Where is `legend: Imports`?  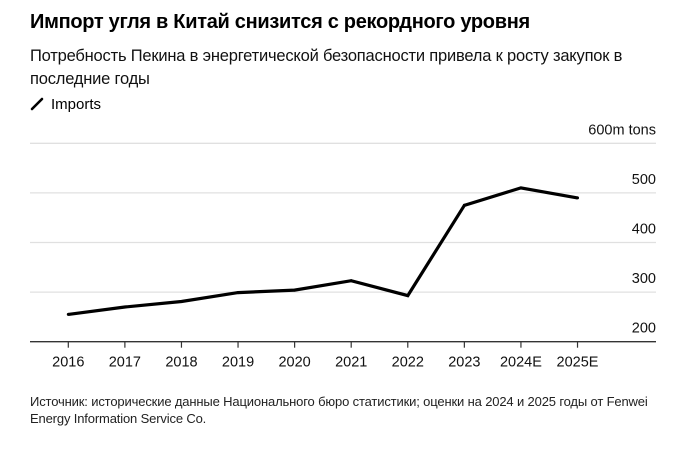
legend: Imports is located at coordinates (65, 104).